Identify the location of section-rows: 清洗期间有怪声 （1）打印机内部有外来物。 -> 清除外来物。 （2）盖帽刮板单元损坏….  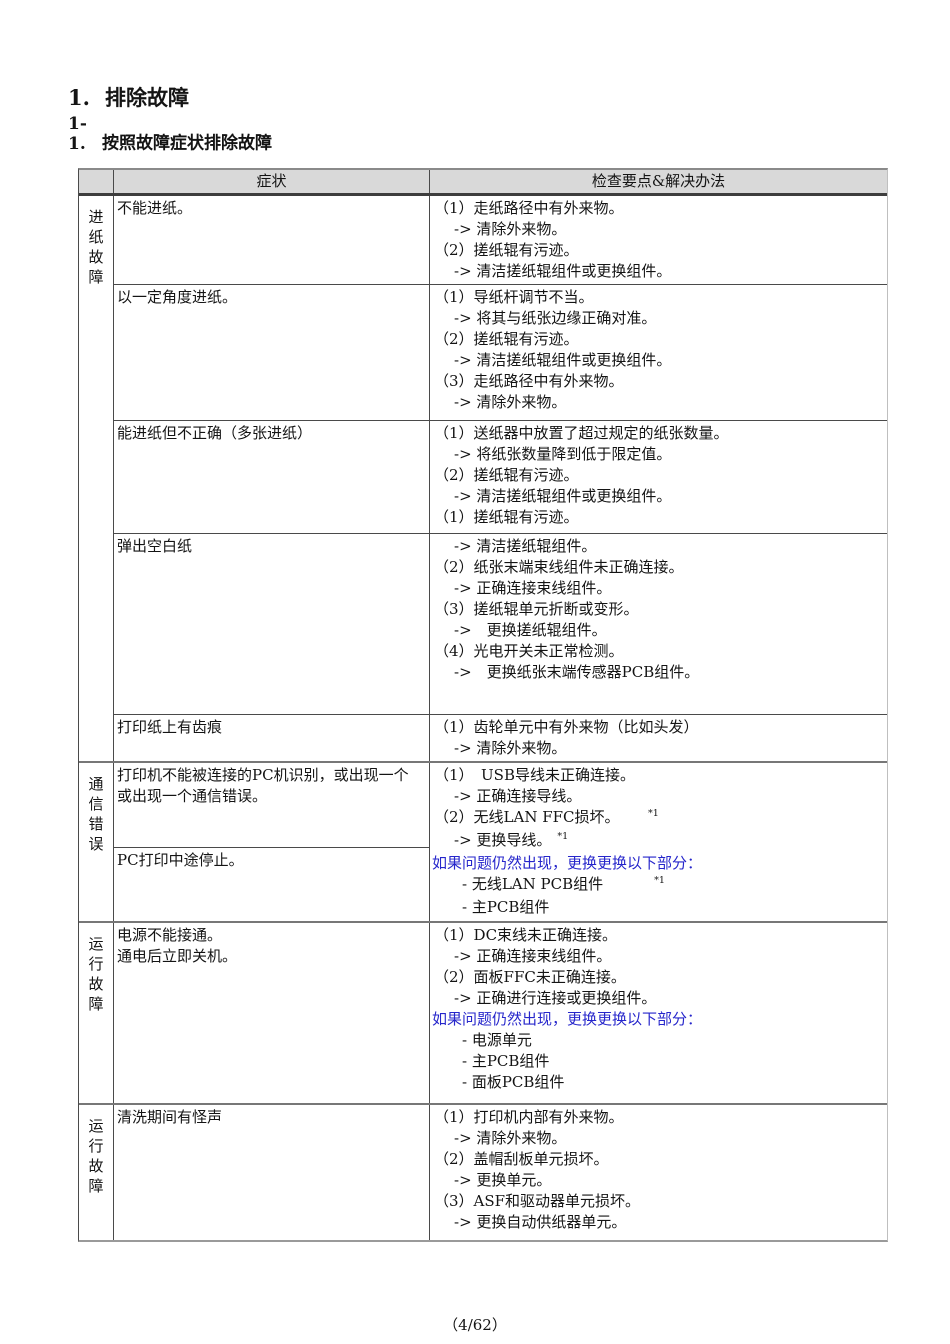
(500, 1173).